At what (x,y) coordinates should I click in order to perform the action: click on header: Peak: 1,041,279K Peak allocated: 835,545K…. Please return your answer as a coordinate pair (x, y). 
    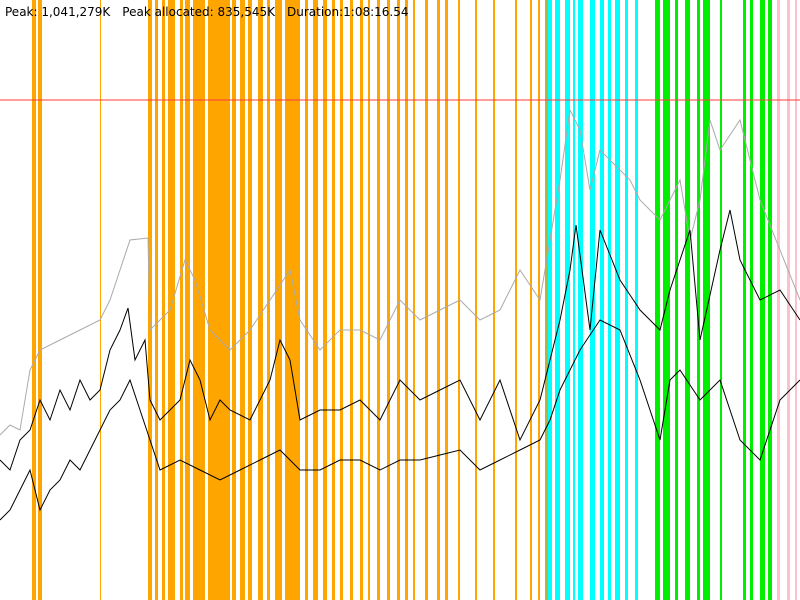
    Looking at the image, I should click on (207, 12).